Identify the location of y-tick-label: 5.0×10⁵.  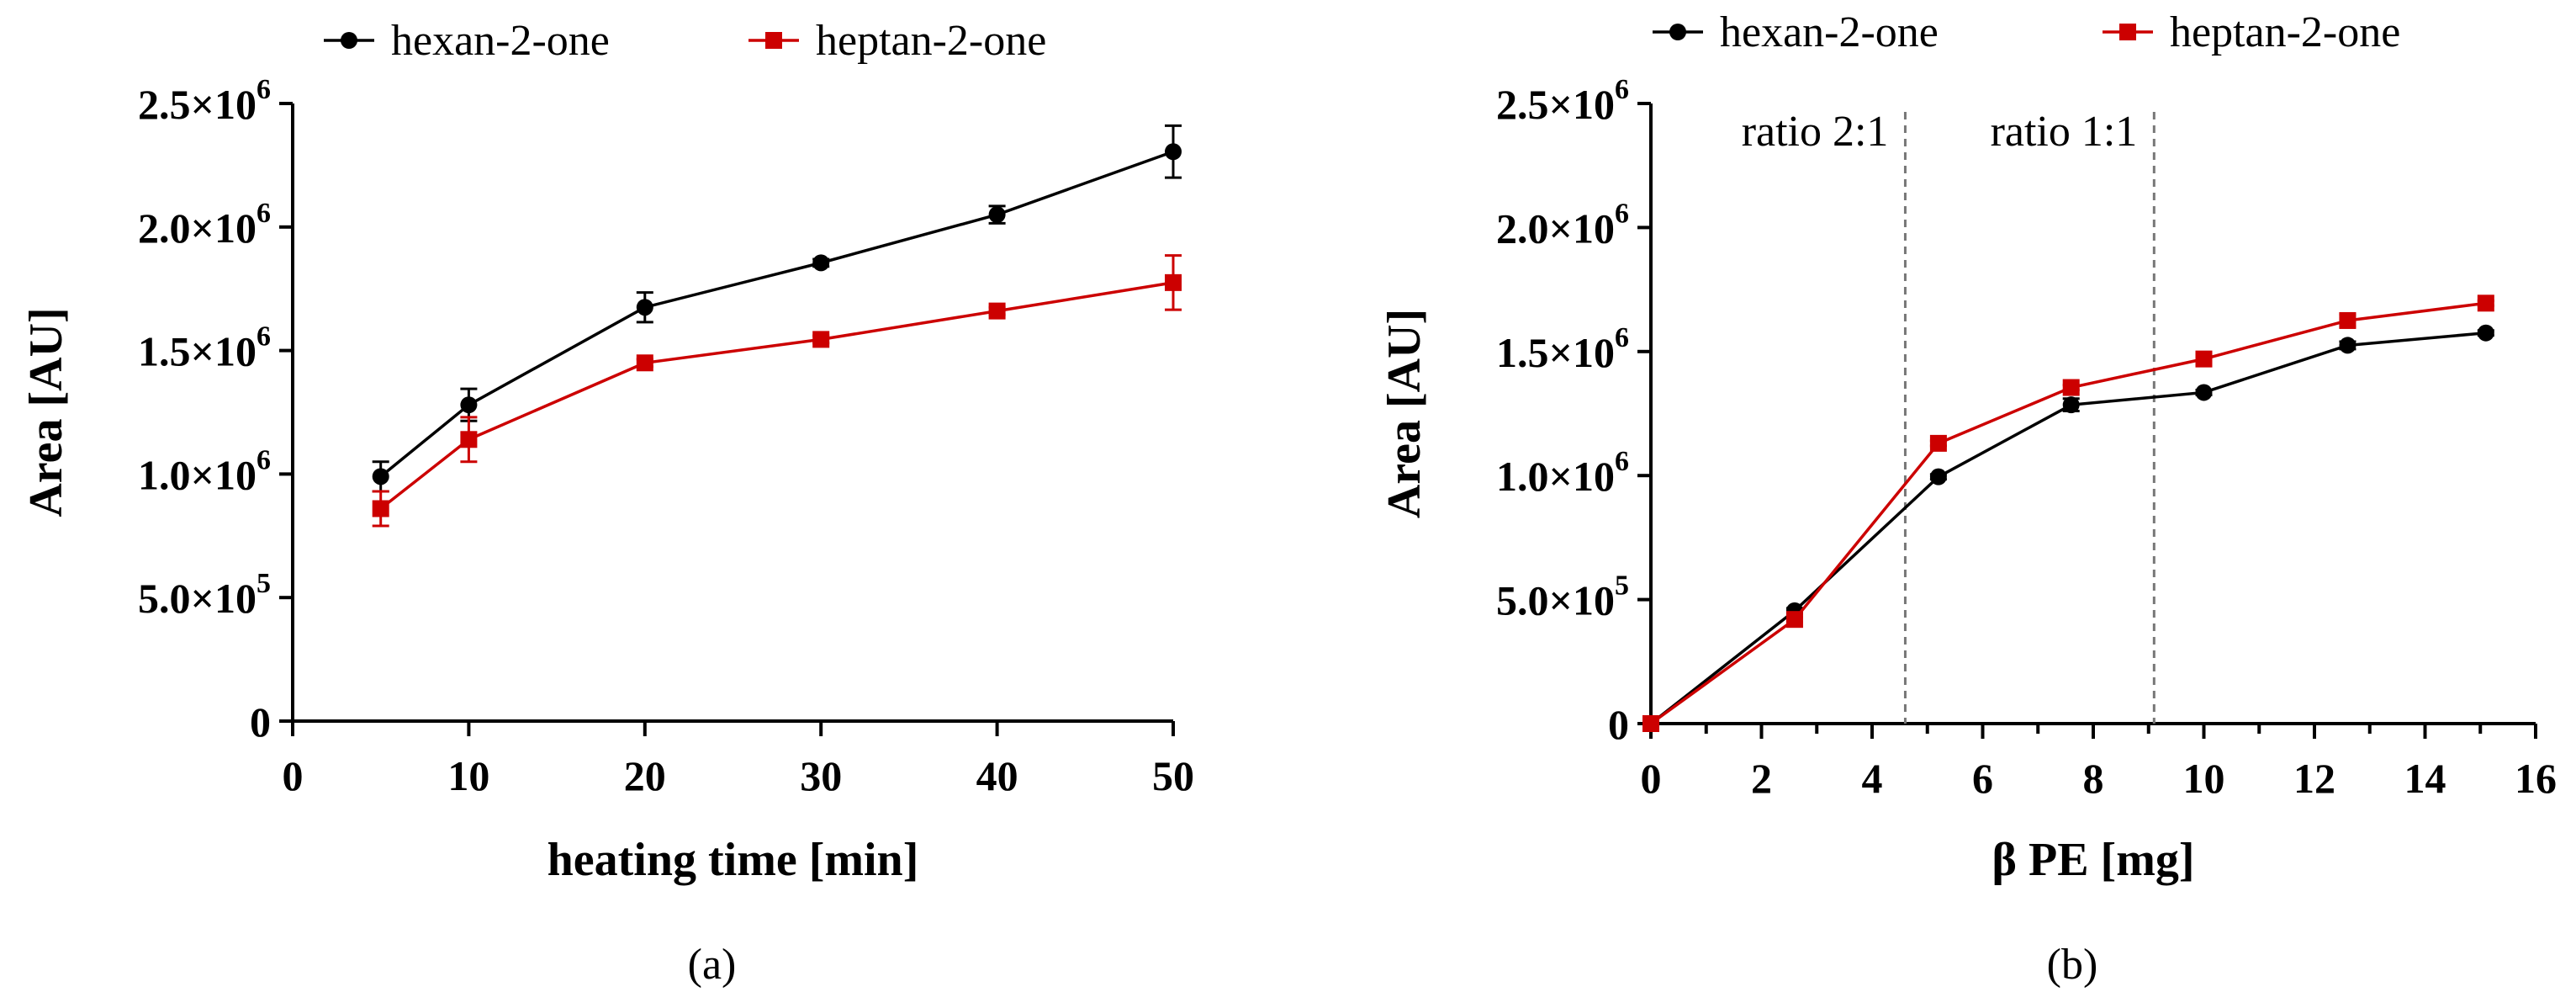
(1562, 597).